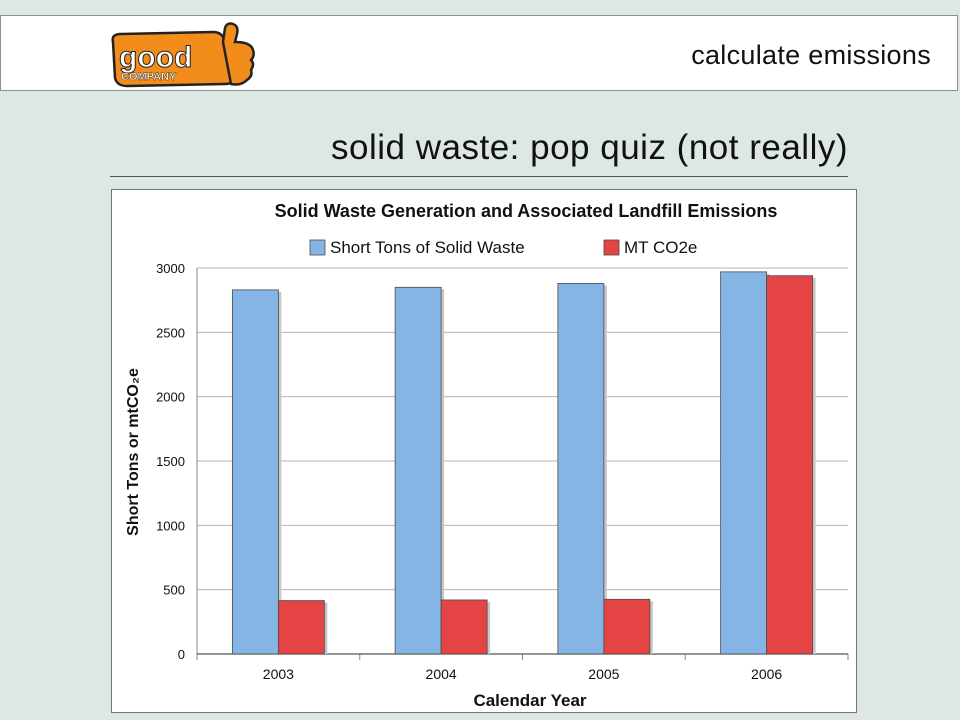 Image resolution: width=960 pixels, height=720 pixels. Describe the element at coordinates (811, 55) in the screenshot. I see `section-title: calculate emissions` at that location.